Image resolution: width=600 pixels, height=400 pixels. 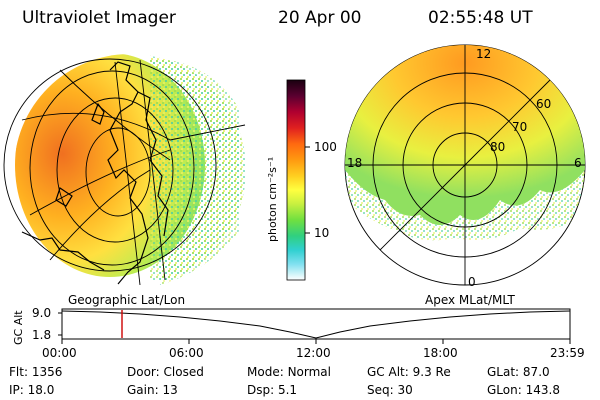 What do you see at coordinates (567, 353) in the screenshot?
I see `altitude-xtick-2359: 23:59` at bounding box center [567, 353].